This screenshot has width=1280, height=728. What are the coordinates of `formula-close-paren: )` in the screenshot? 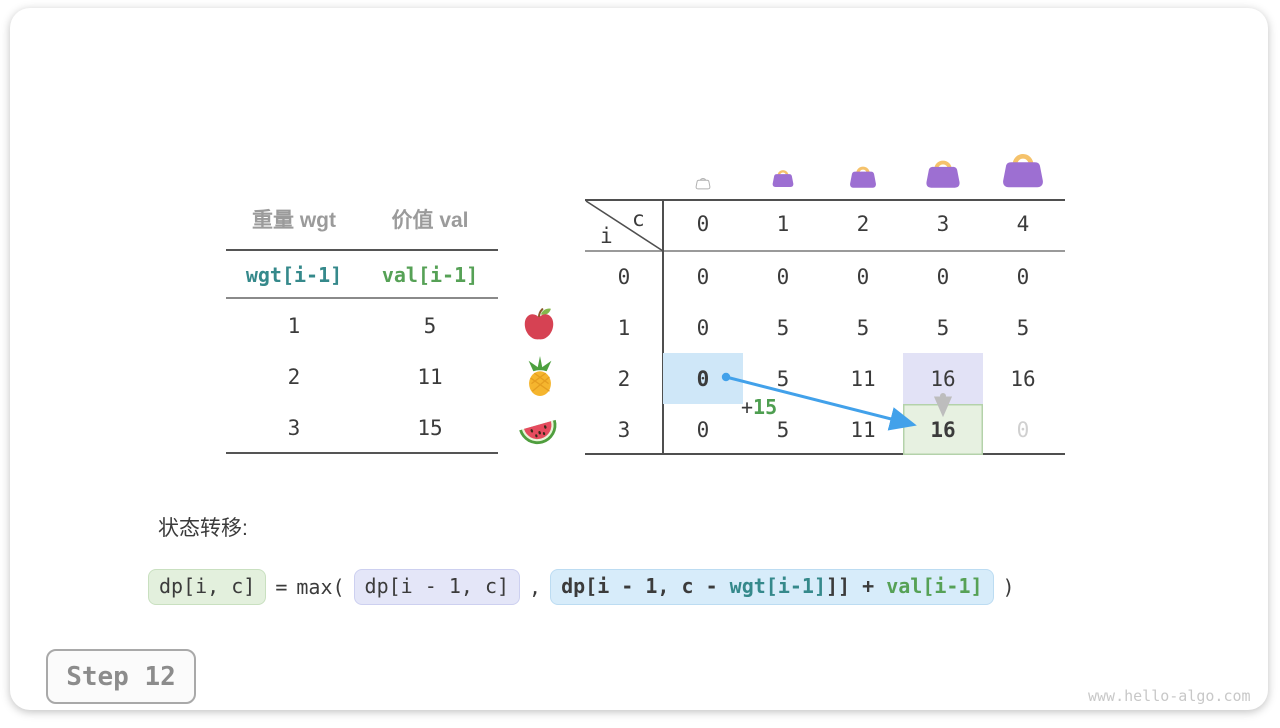 It's located at (1008, 587).